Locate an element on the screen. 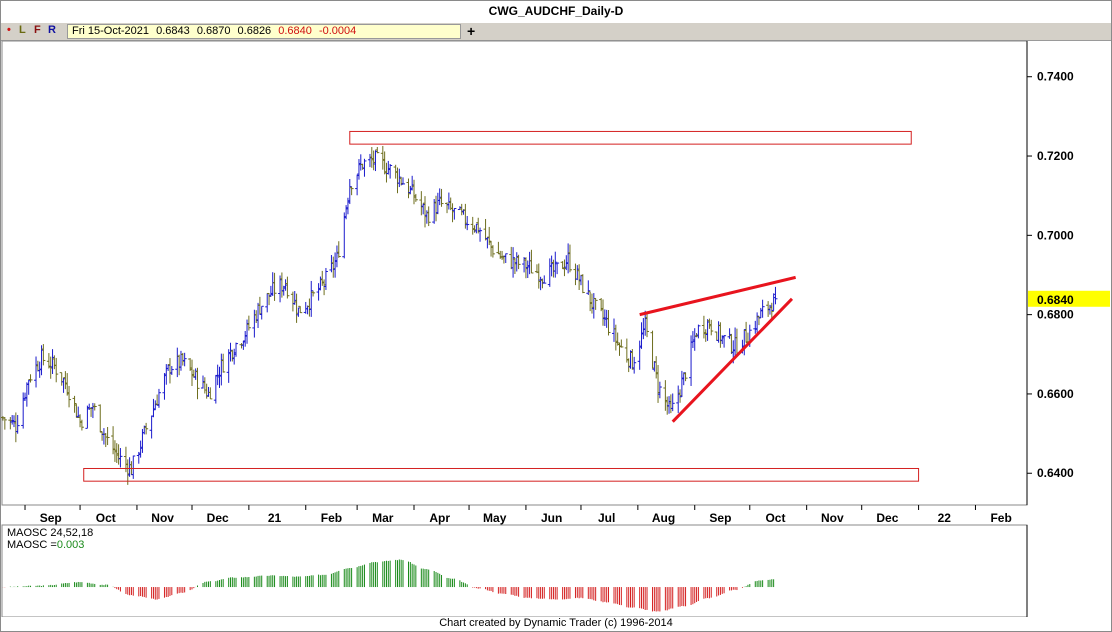 This screenshot has width=1112, height=632. quote-low: 0.6826 is located at coordinates (254, 31).